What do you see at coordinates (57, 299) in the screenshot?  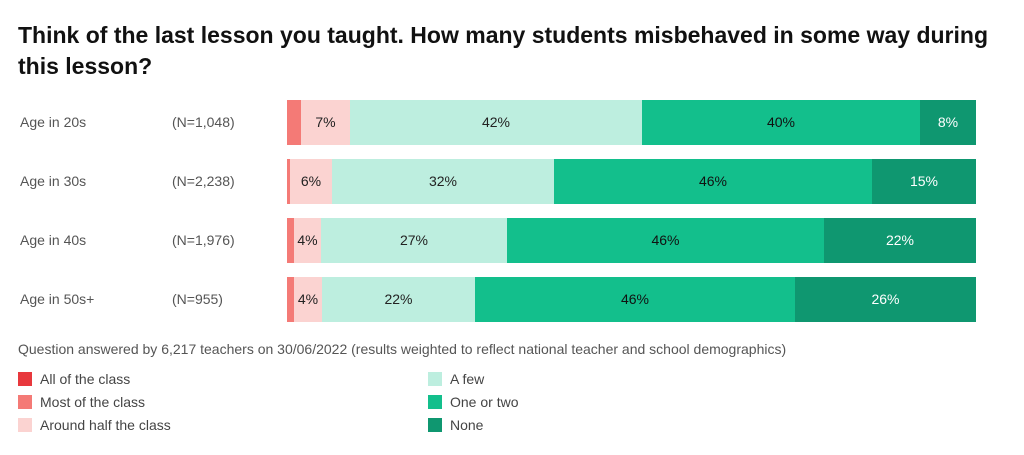 I see `row-label: Age in 50s+` at bounding box center [57, 299].